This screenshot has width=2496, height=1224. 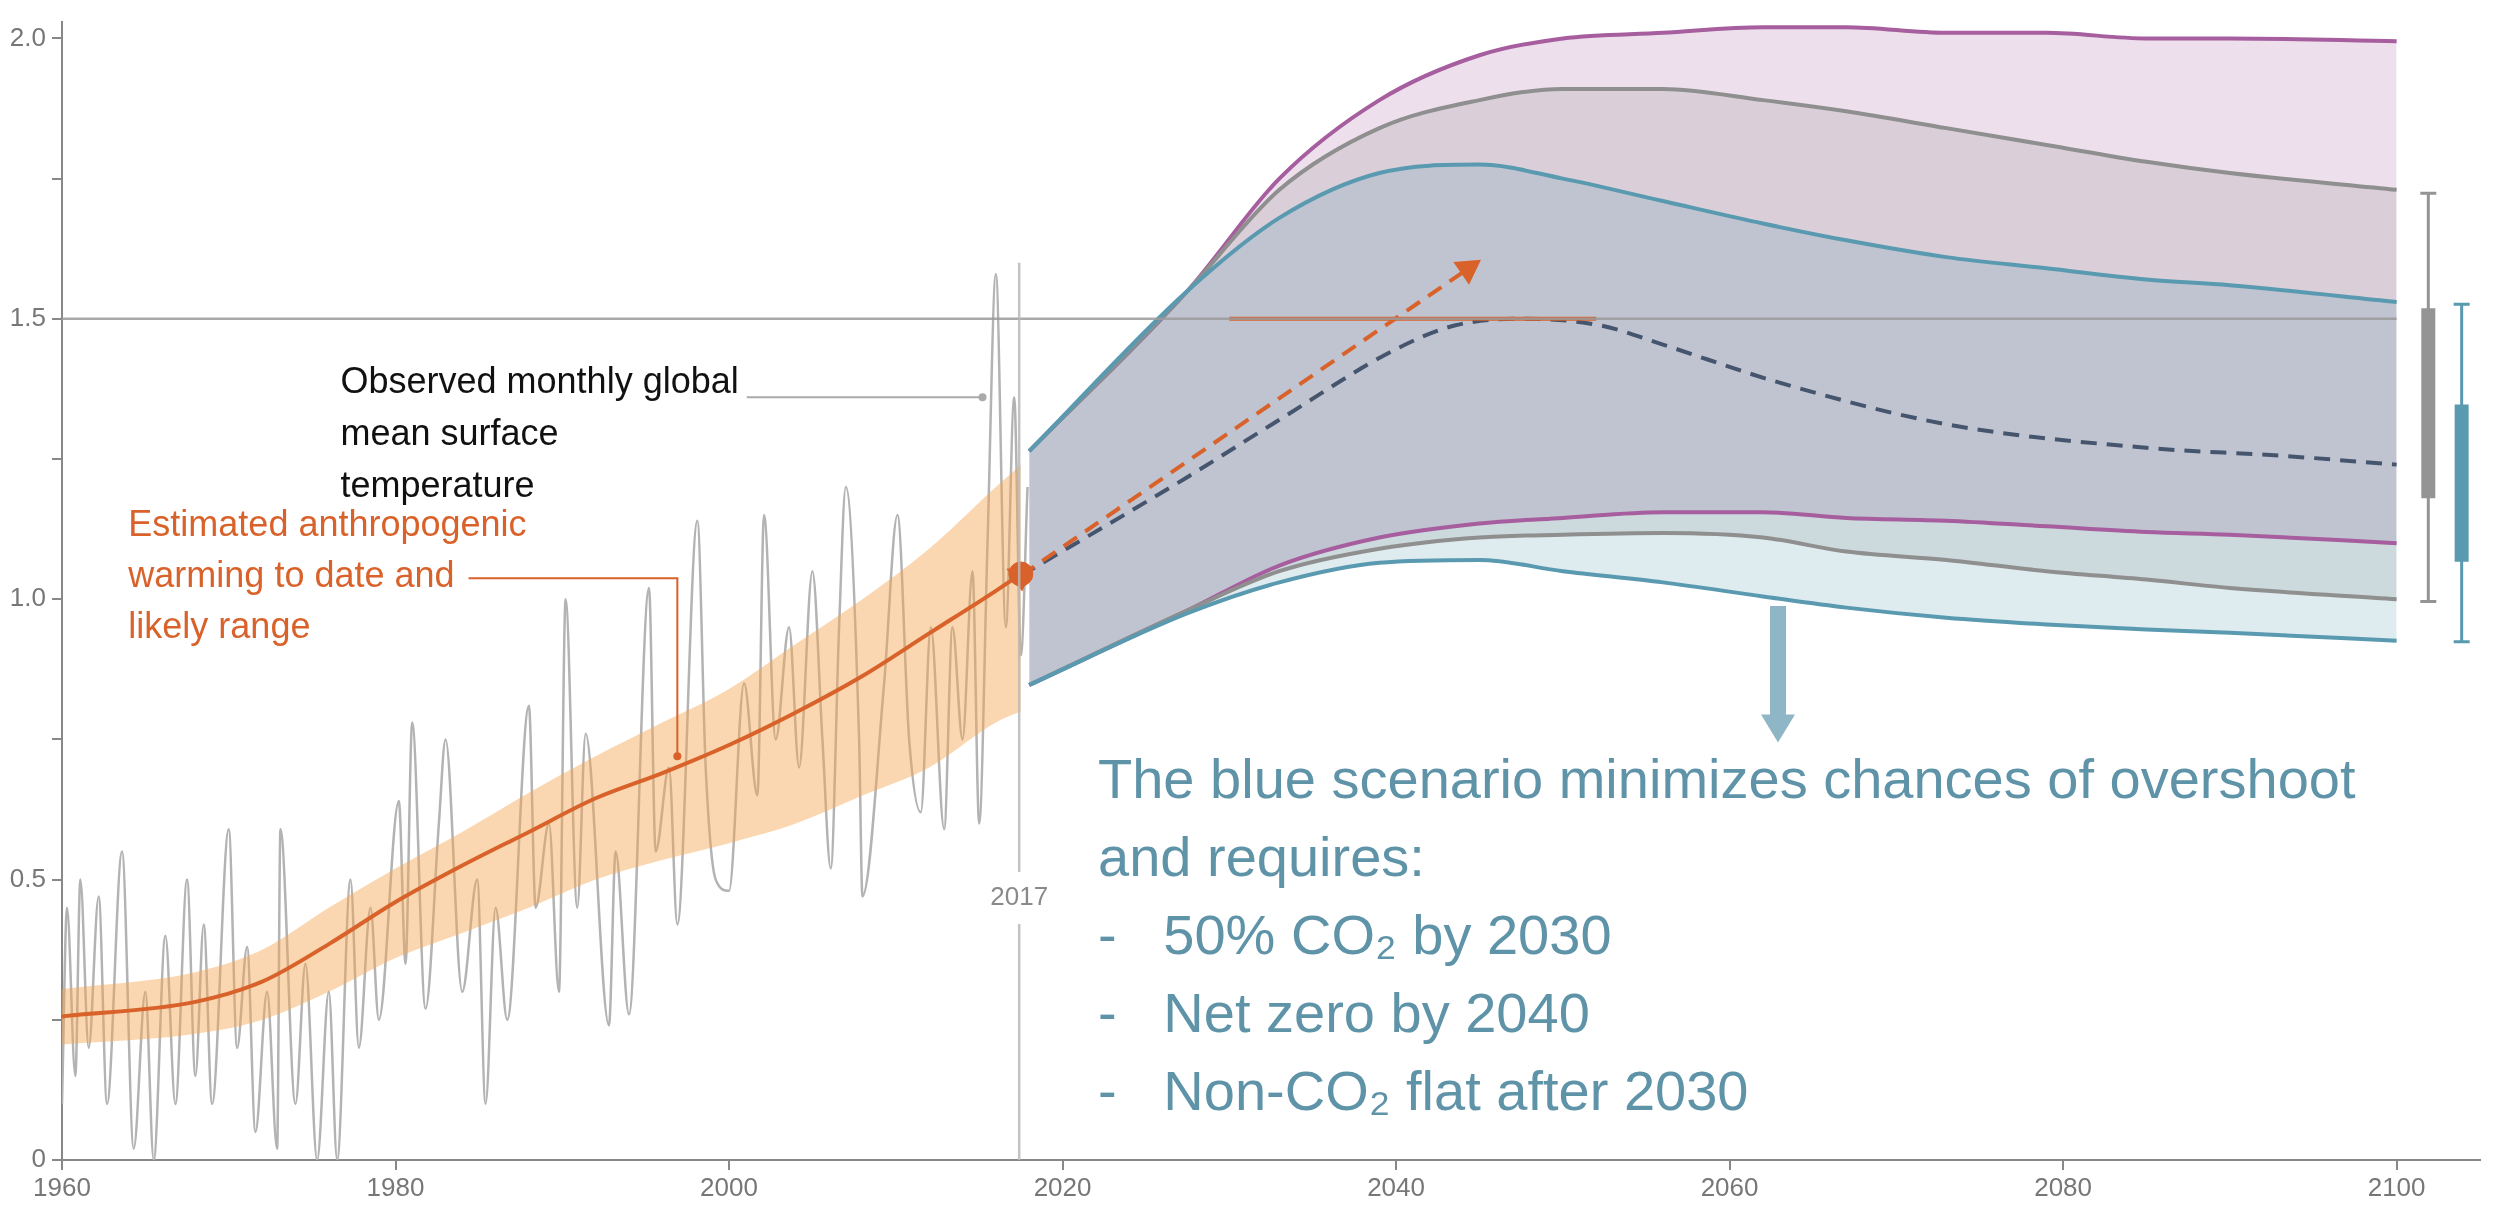 What do you see at coordinates (1729, 1186) in the screenshot?
I see `x-tick-label: 2060` at bounding box center [1729, 1186].